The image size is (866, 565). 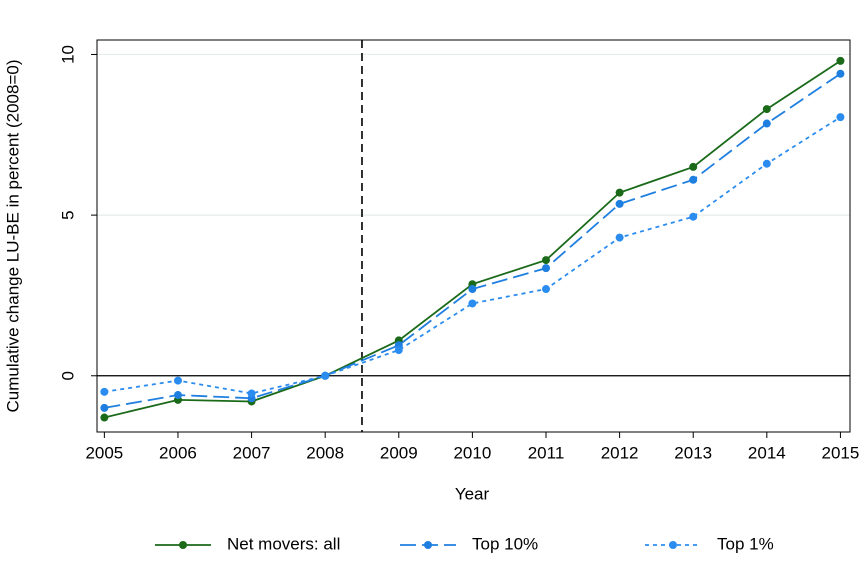 What do you see at coordinates (546, 452) in the screenshot?
I see `x-tick-label: 2011` at bounding box center [546, 452].